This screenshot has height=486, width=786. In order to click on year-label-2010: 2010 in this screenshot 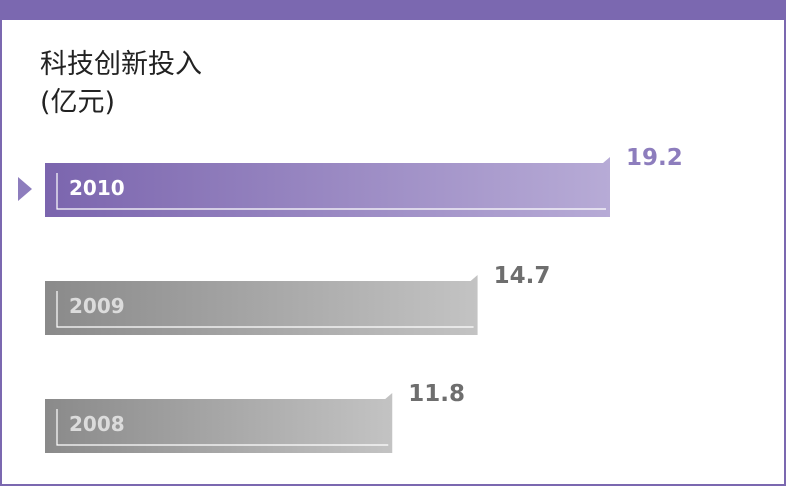, I will do `click(97, 188)`.